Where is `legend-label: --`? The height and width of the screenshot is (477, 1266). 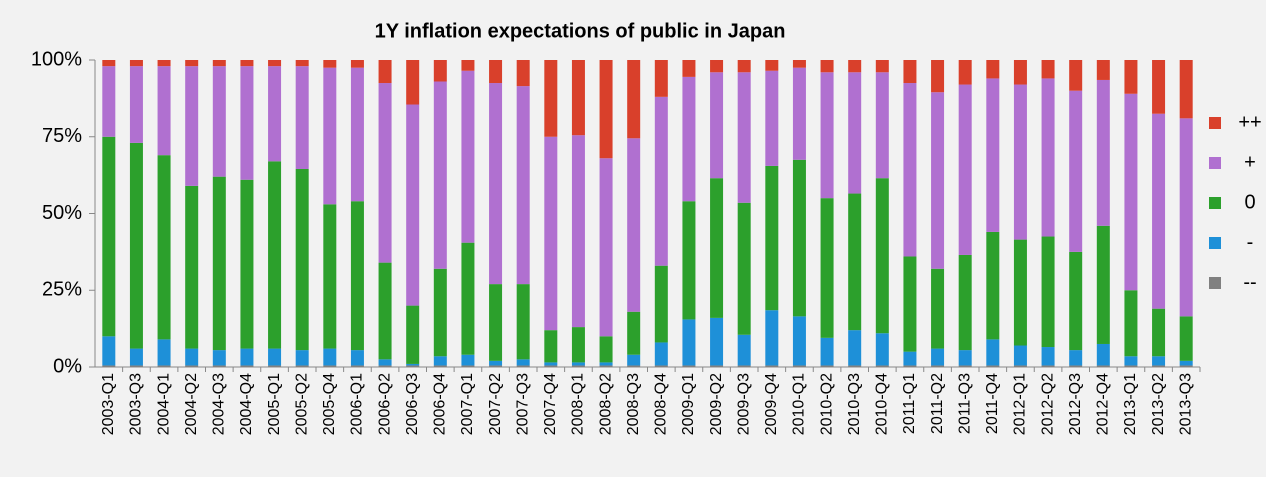 legend-label: -- is located at coordinates (1249, 282).